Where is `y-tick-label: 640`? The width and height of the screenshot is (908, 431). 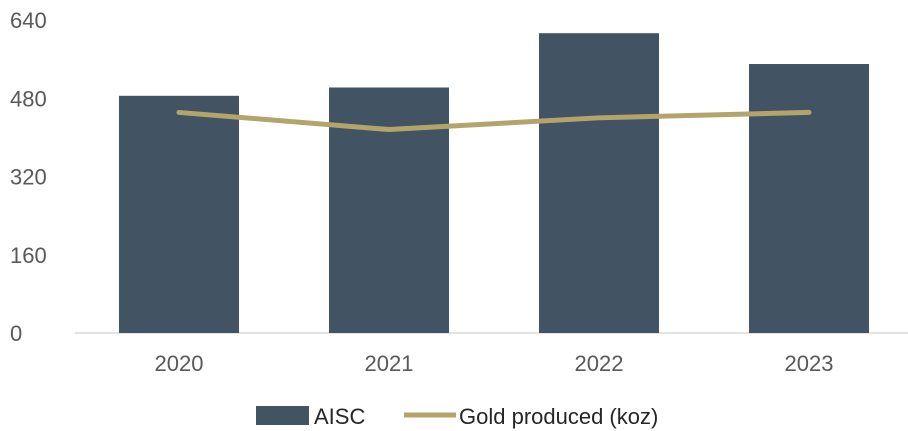 y-tick-label: 640 is located at coordinates (28, 20).